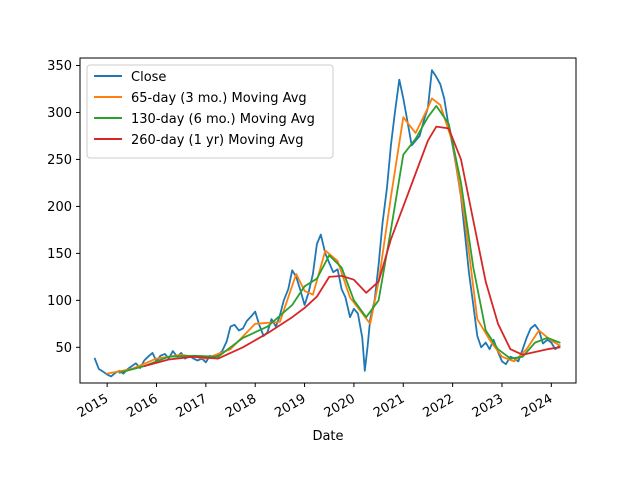 The width and height of the screenshot is (640, 480). Describe the element at coordinates (148, 77) in the screenshot. I see `legend-label: Close` at that location.